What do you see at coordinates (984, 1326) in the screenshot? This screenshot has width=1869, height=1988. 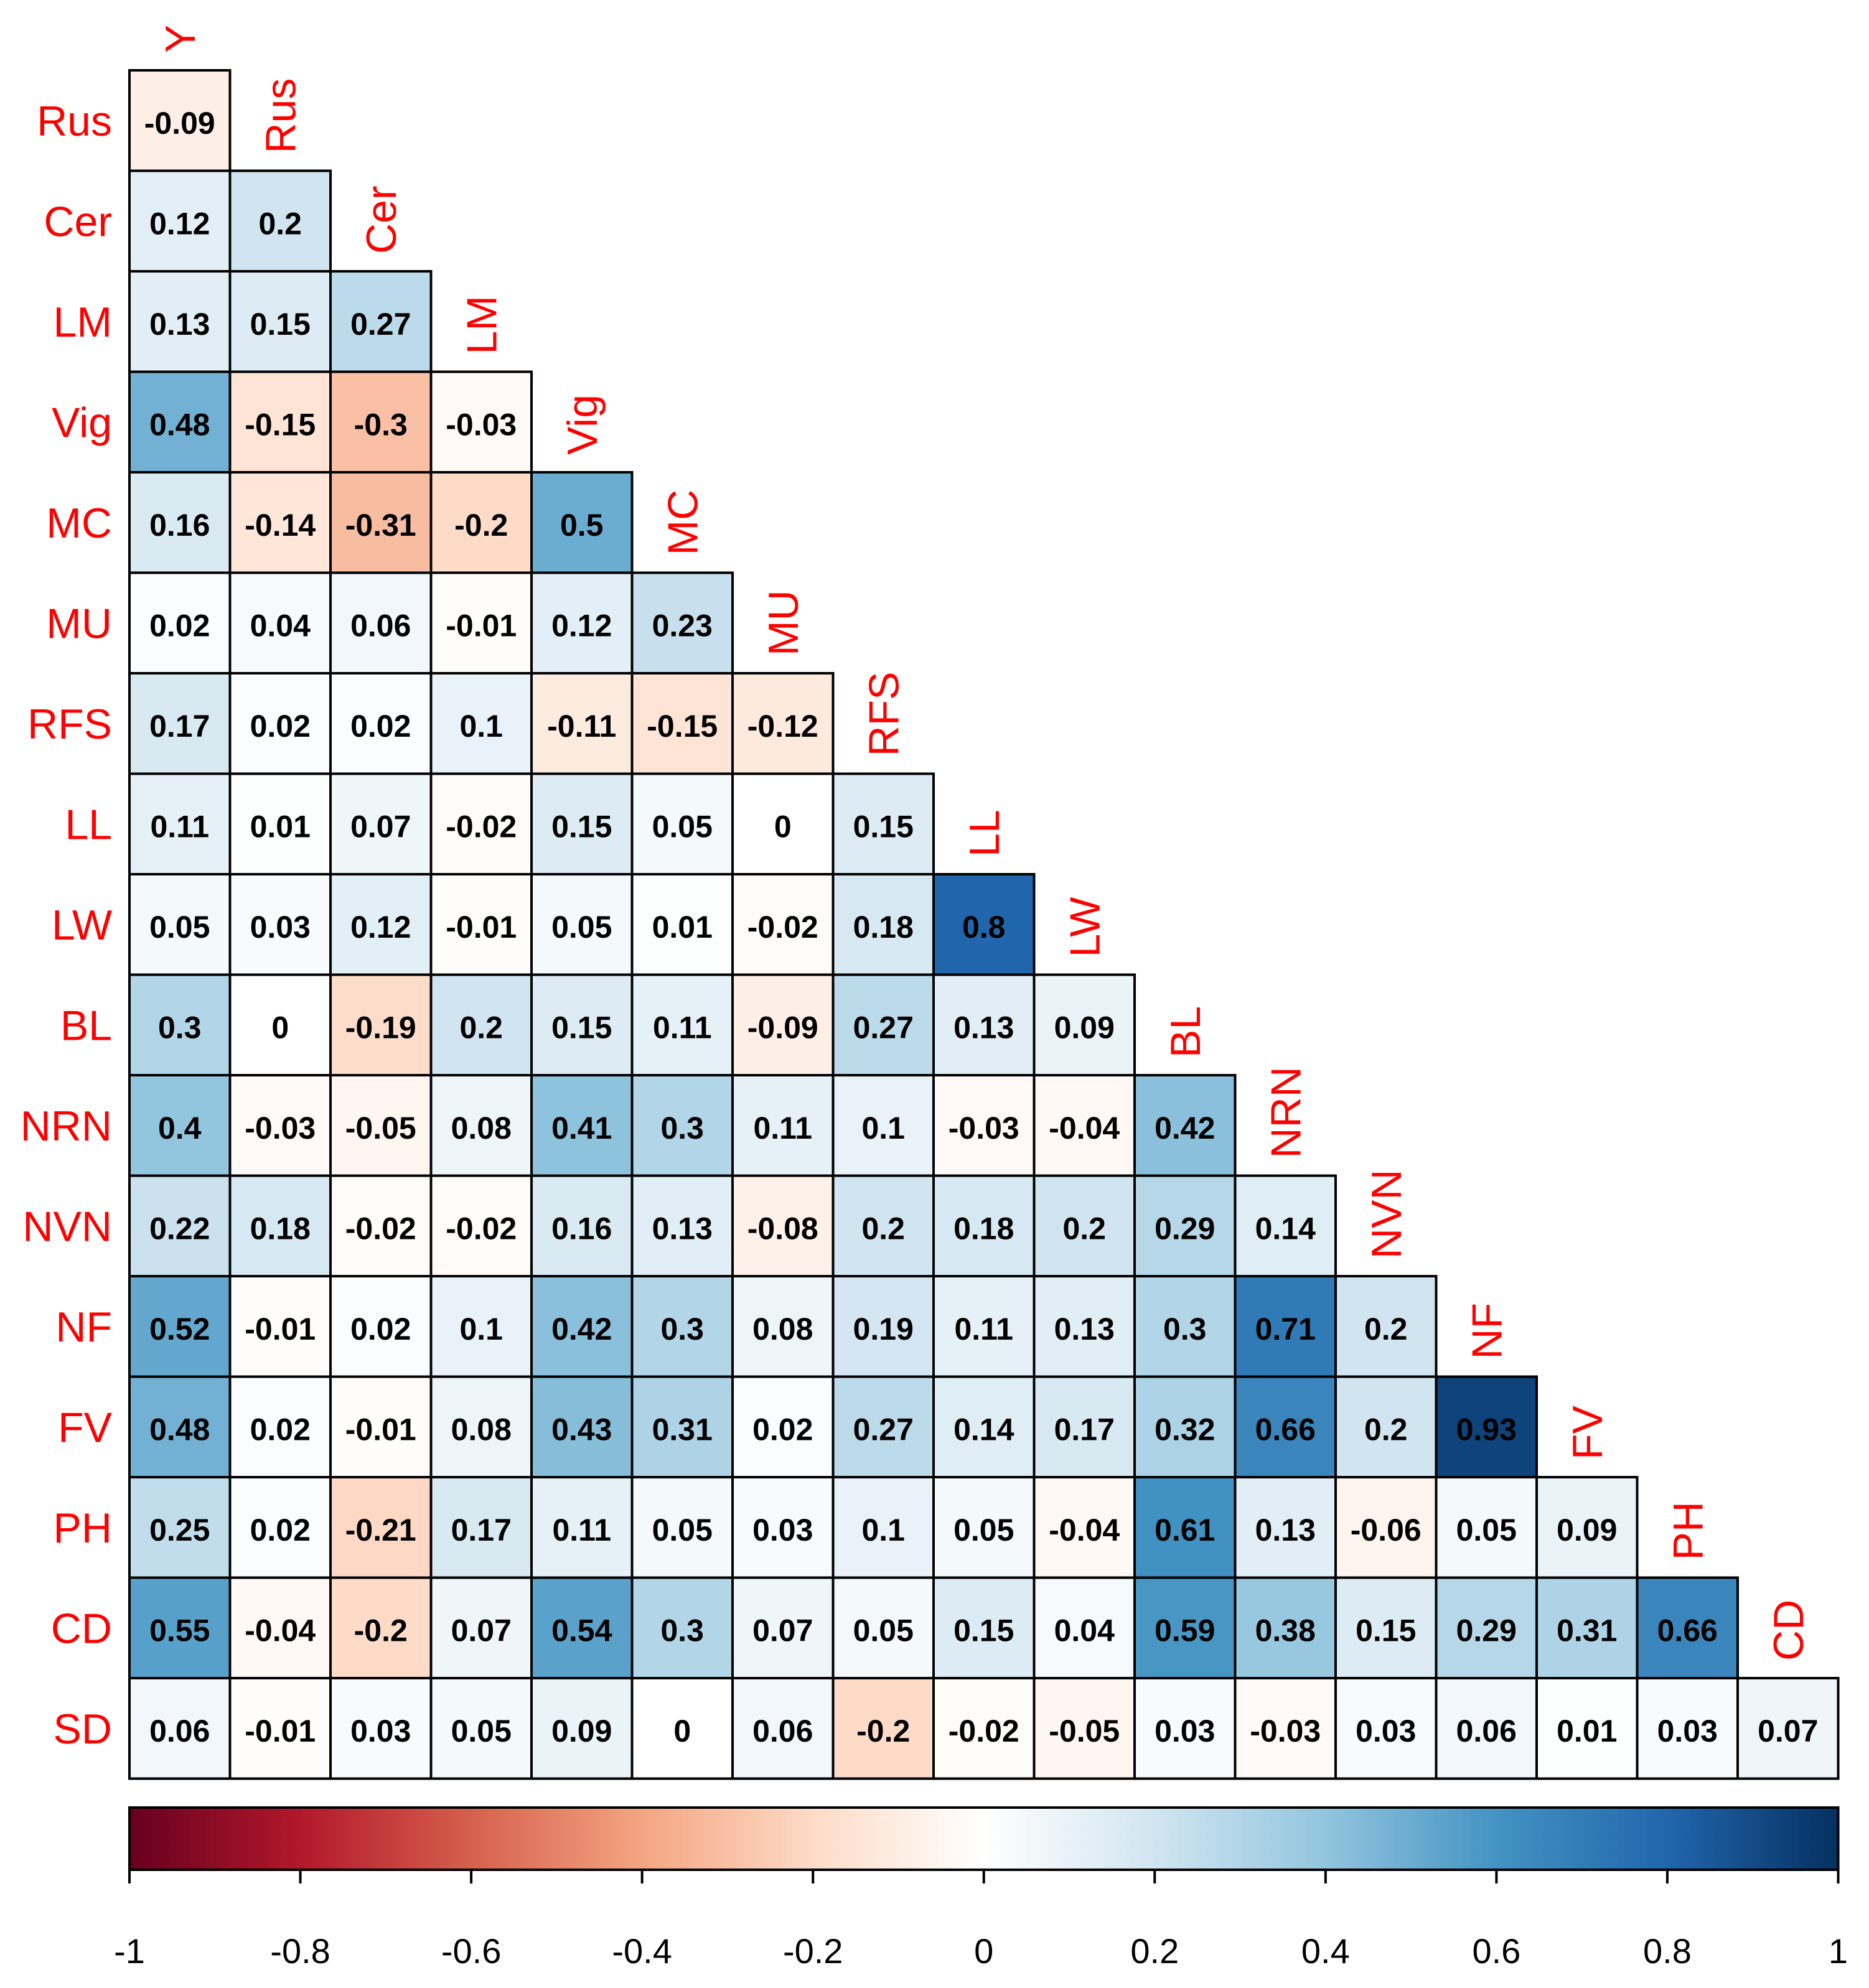 I see `cell-NF-LL` at bounding box center [984, 1326].